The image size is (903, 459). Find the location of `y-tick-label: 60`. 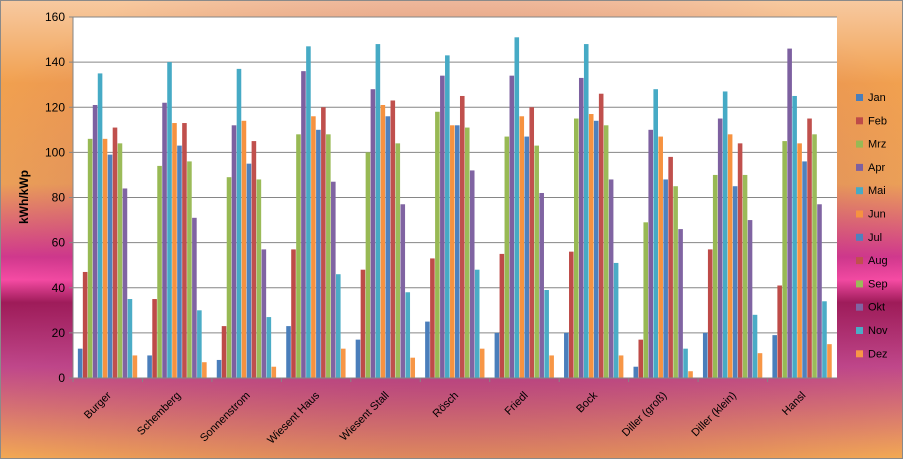

y-tick-label: 60 is located at coordinates (59, 243).